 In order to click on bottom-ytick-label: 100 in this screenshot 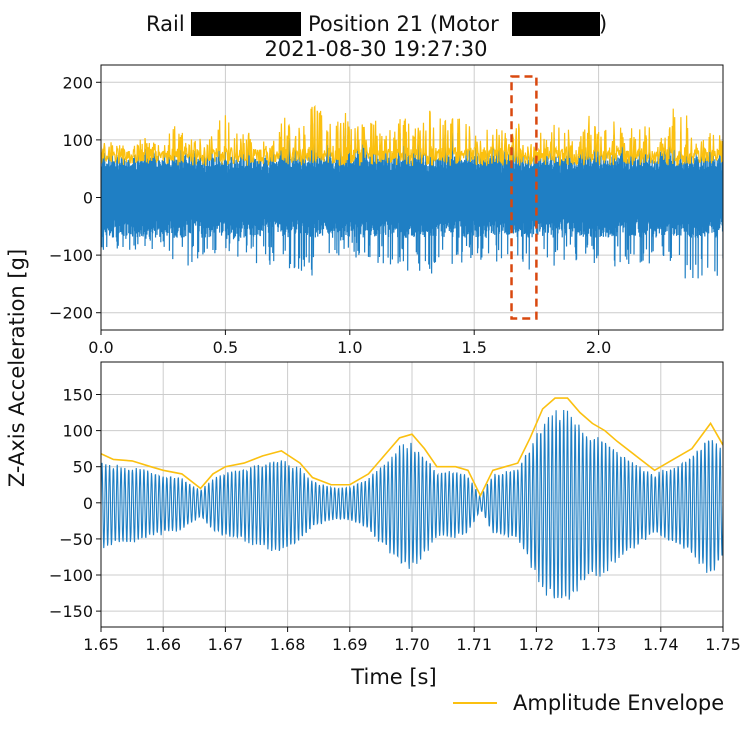, I will do `click(77, 431)`.